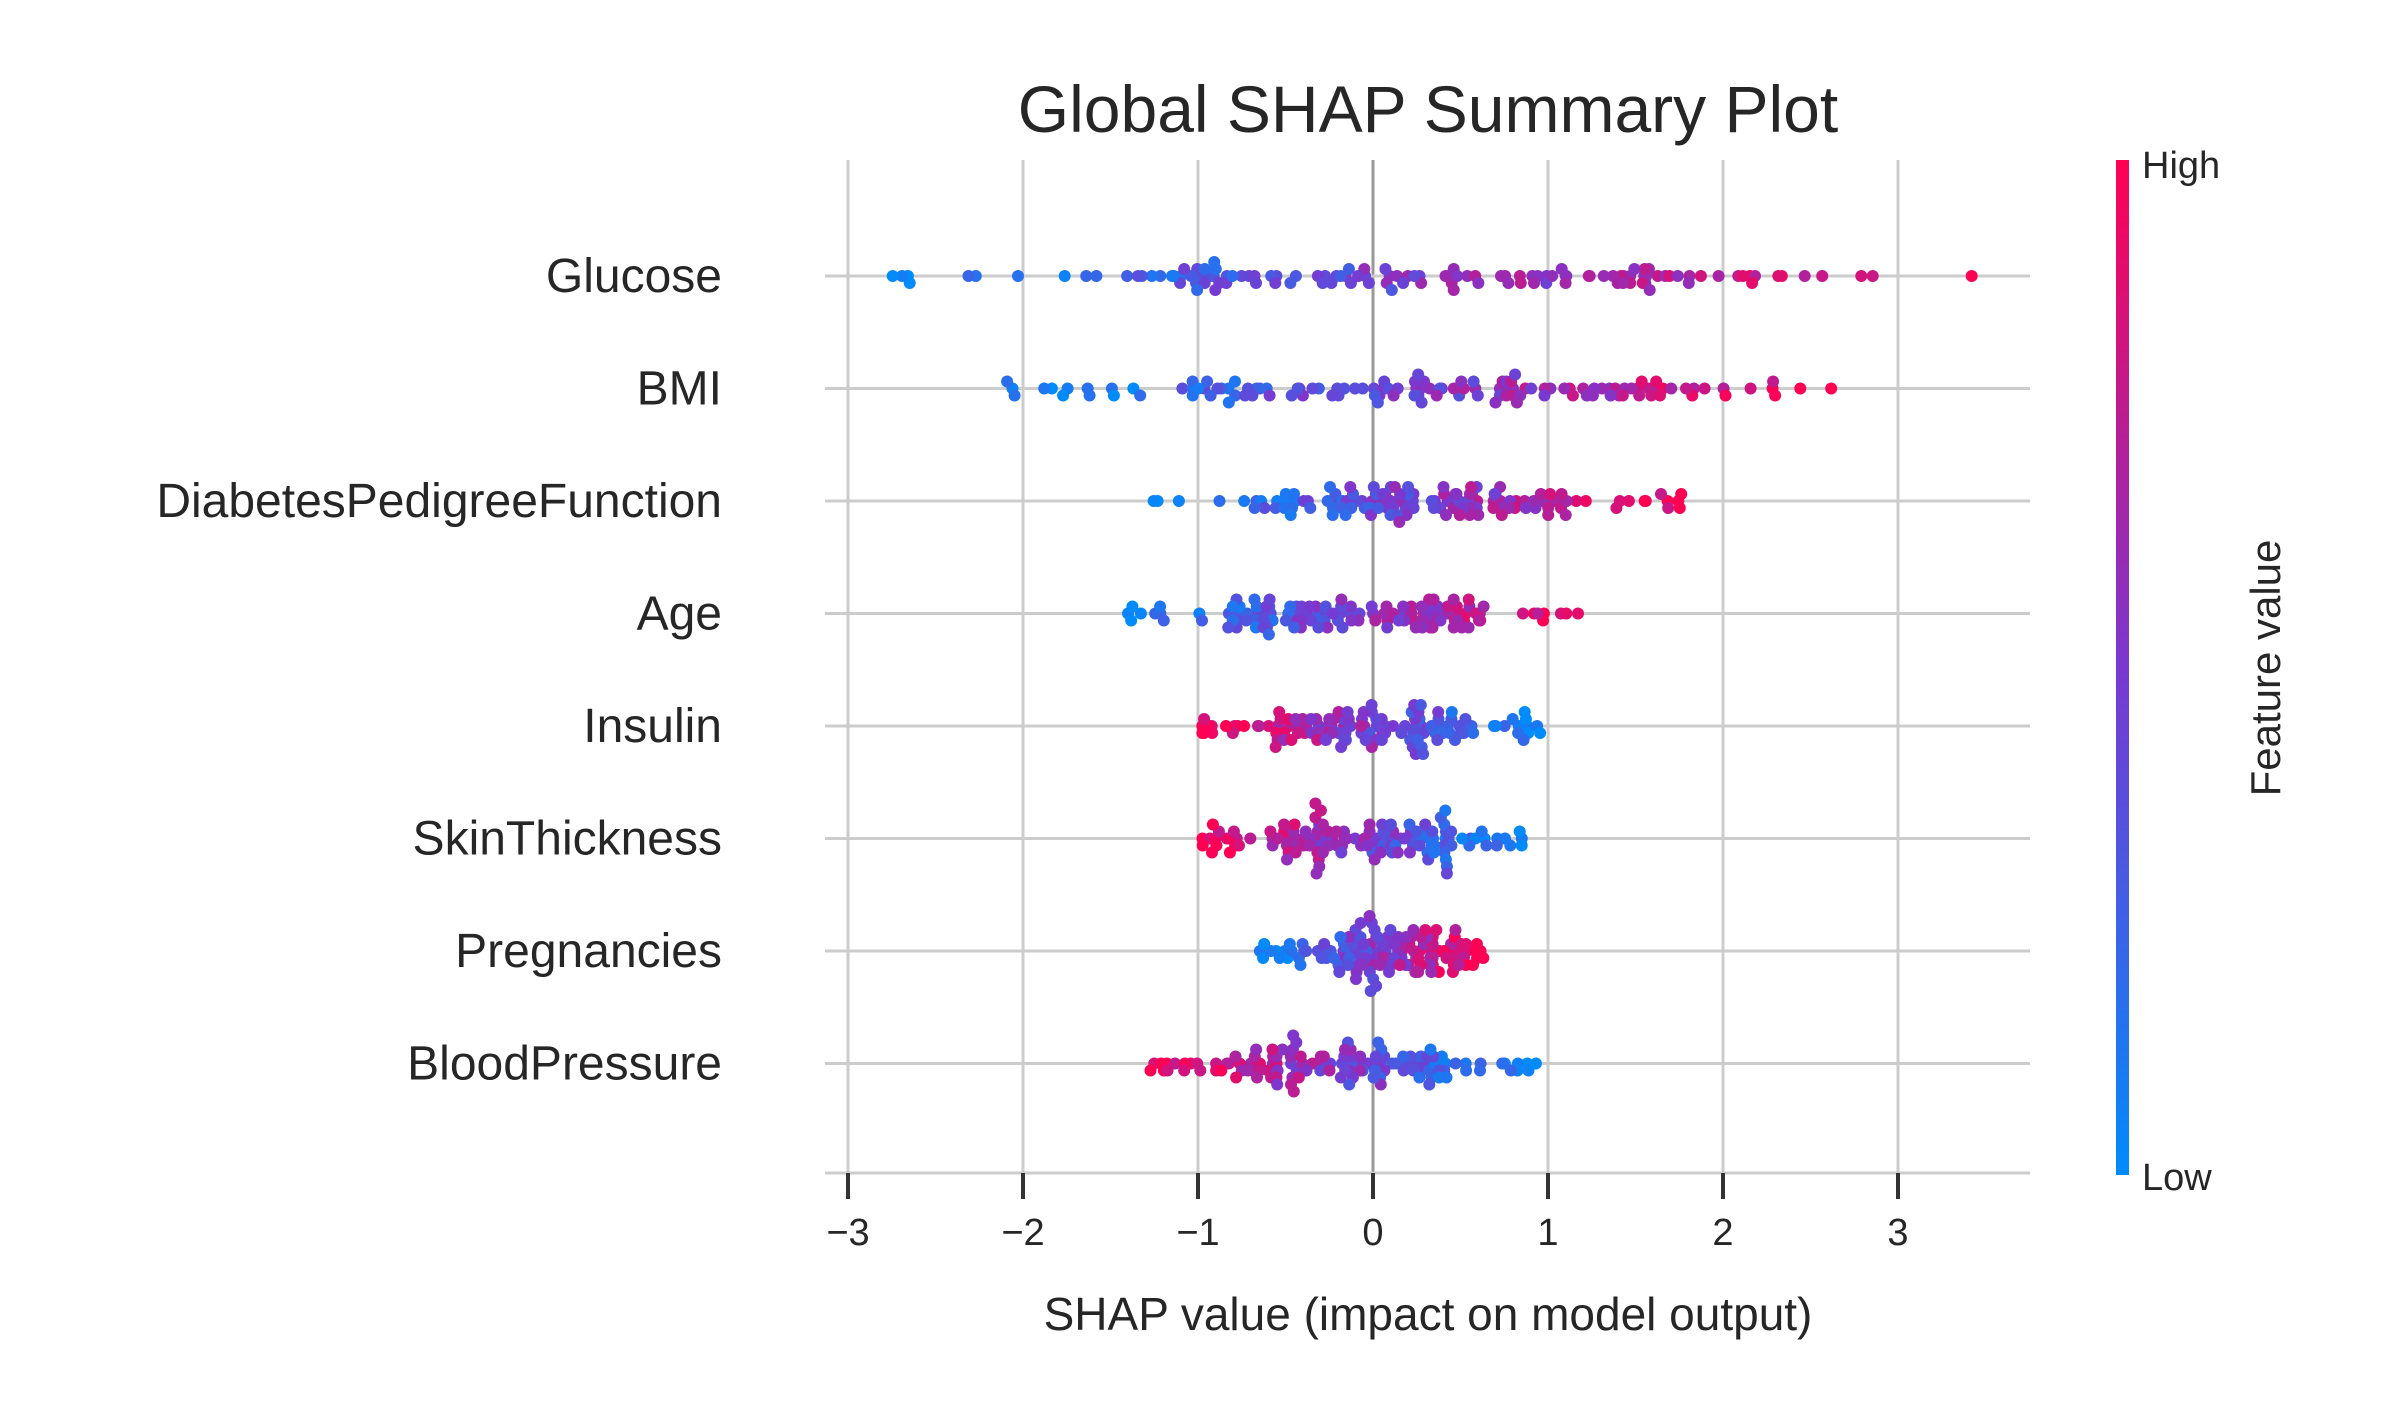 This screenshot has height=1410, width=2400. Describe the element at coordinates (847, 1233) in the screenshot. I see `x-tick-label: −3` at that location.